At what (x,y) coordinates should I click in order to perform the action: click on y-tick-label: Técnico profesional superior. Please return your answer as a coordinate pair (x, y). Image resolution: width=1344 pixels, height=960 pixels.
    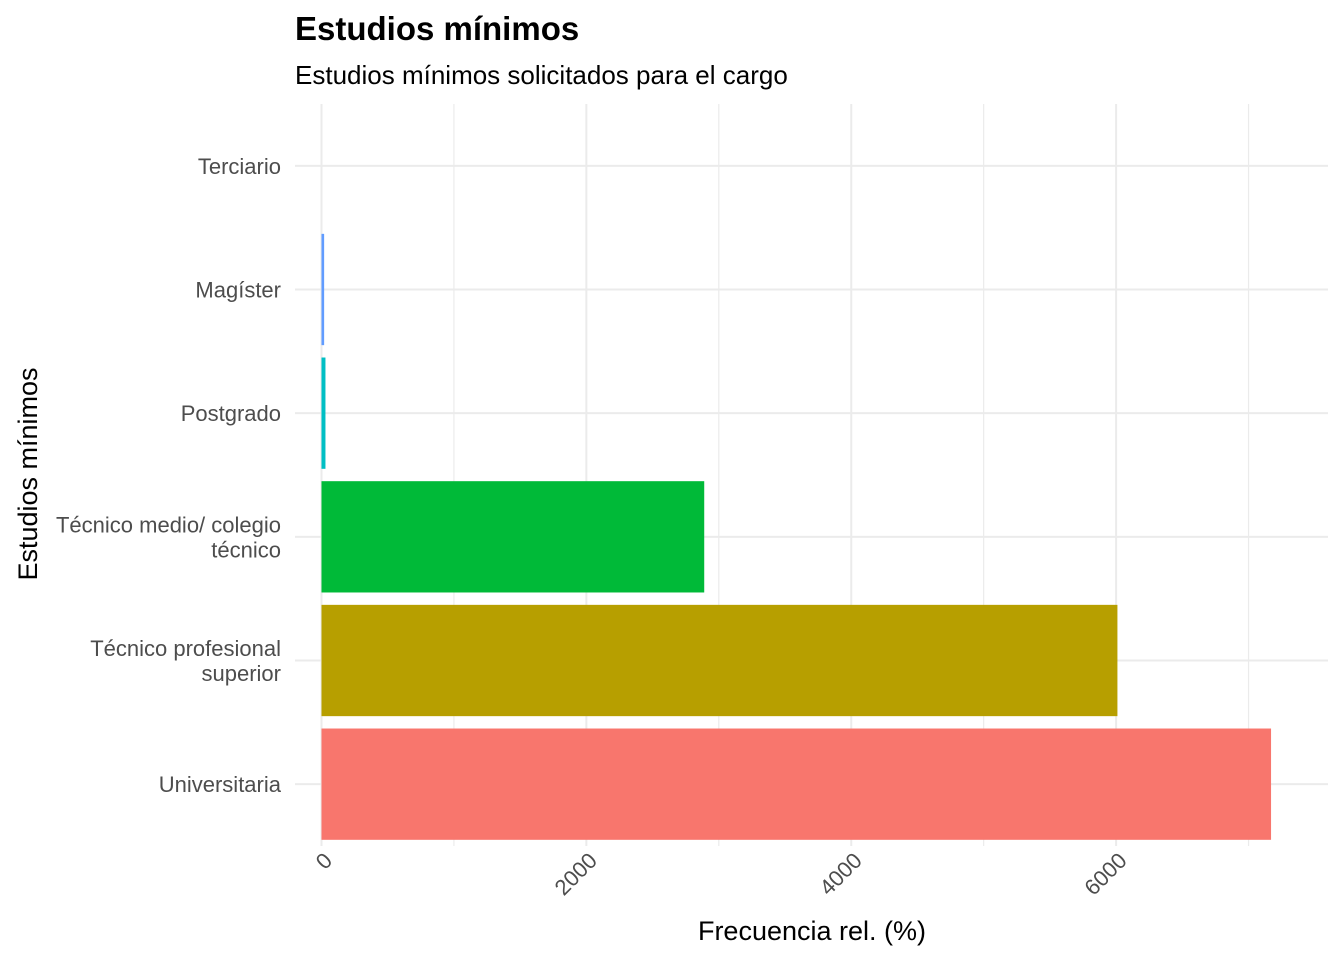
    Looking at the image, I should click on (185, 661).